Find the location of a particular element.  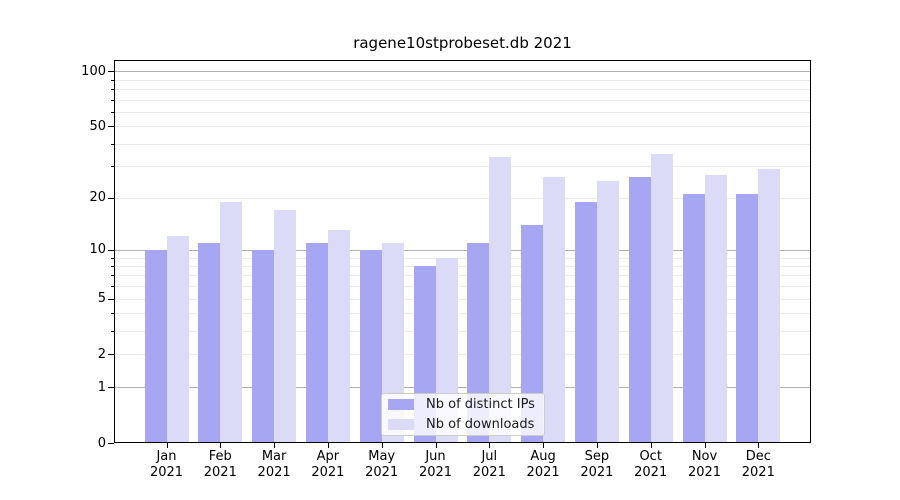

x-tick-month: May is located at coordinates (382, 456).